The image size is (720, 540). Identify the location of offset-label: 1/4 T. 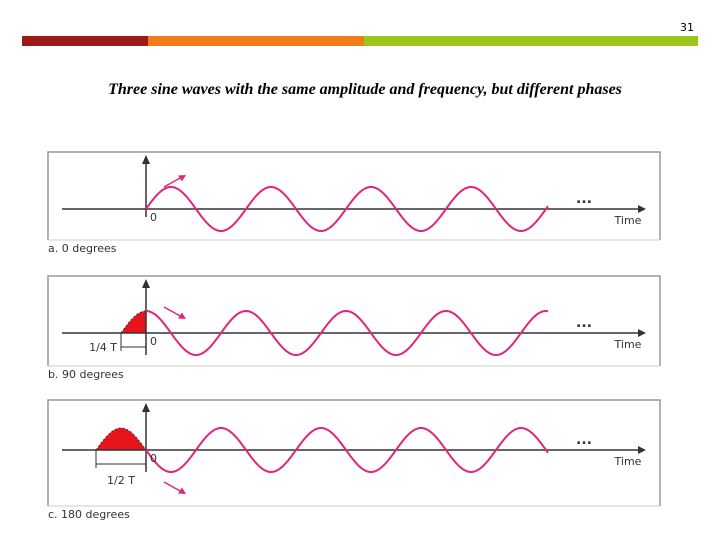
(103, 347).